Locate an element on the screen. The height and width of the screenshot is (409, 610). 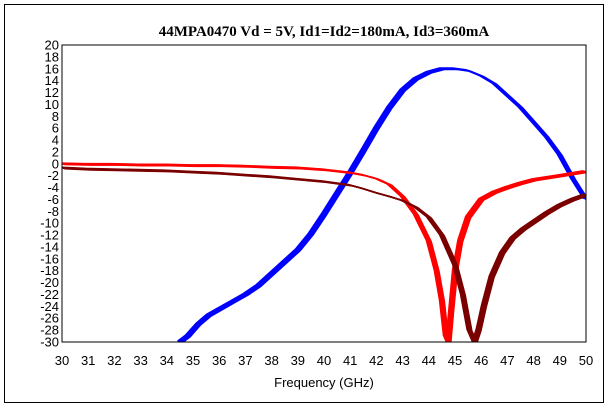
y-tick-label: -18 is located at coordinates (49, 270).